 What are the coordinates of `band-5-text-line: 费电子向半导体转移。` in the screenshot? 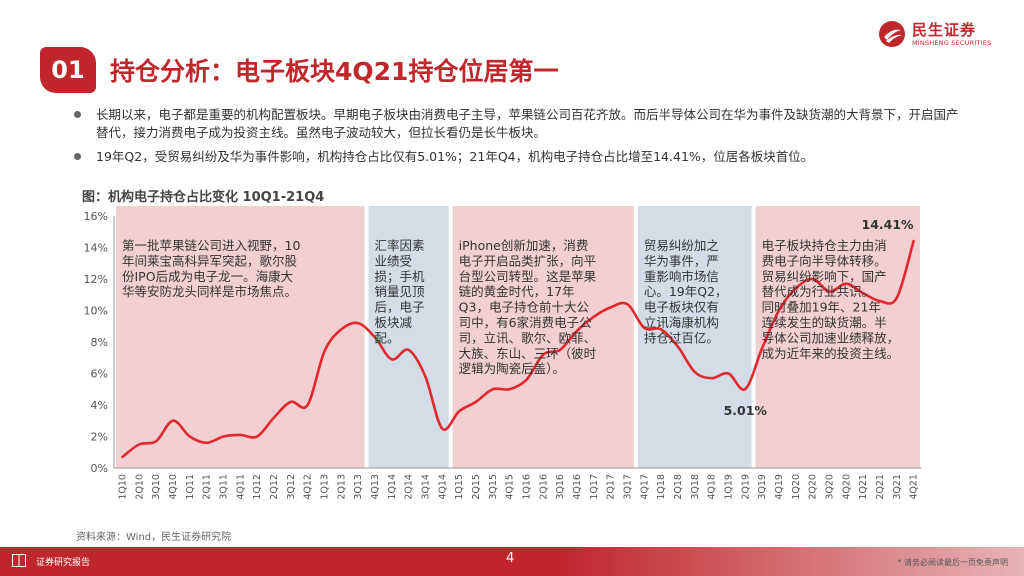 It's located at (824, 260).